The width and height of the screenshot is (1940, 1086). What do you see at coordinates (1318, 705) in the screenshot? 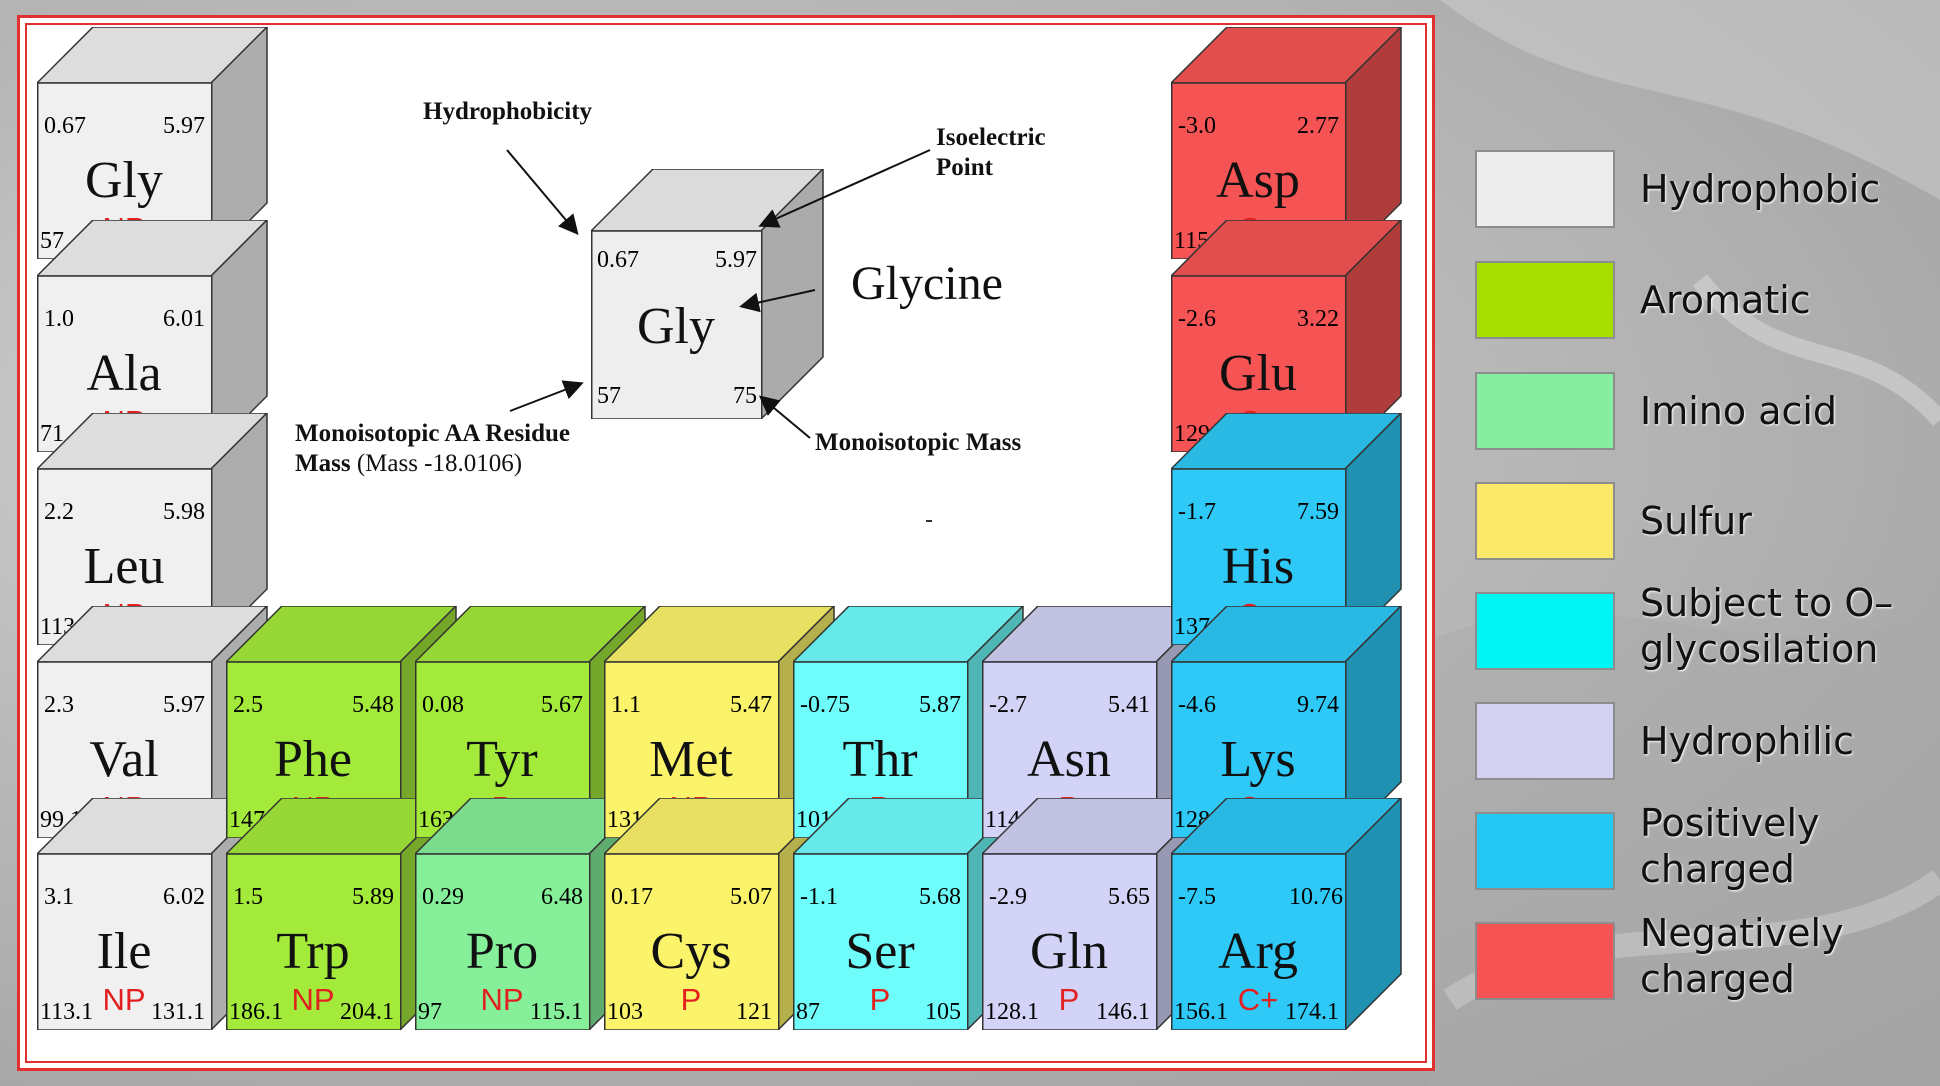
I see `isoelectric-point-value: 9.74` at bounding box center [1318, 705].